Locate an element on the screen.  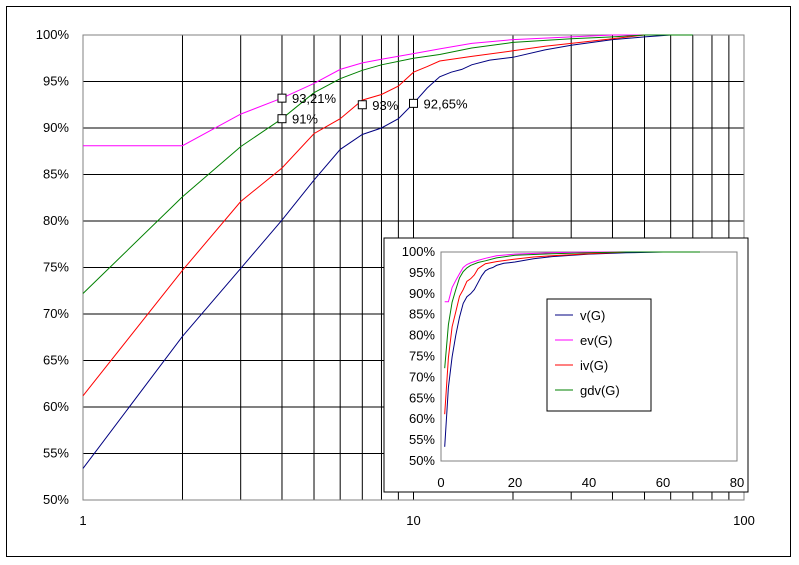
main-y-tick-label: 70% is located at coordinates (56, 313).